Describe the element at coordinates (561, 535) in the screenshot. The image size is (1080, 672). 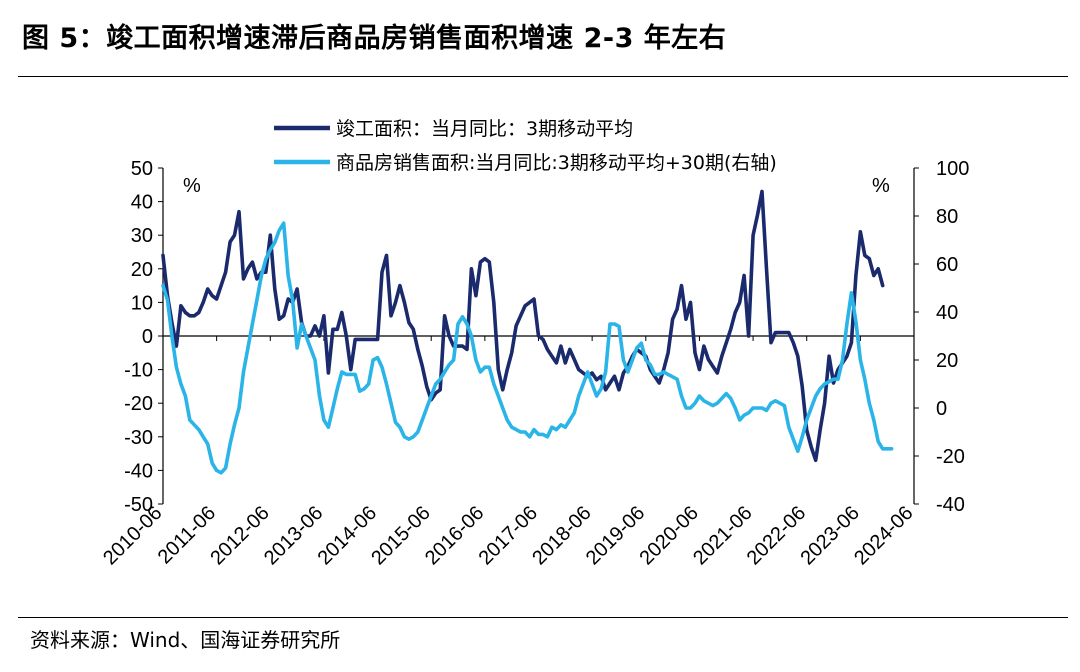
I see `x-tick-label: 2018-06` at that location.